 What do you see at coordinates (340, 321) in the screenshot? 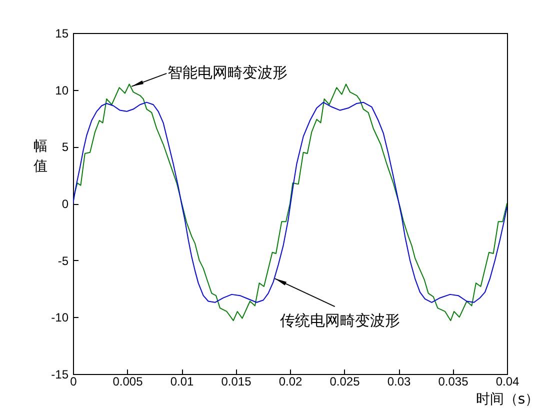
I see `annotation: 传统电网畸变波形` at bounding box center [340, 321].